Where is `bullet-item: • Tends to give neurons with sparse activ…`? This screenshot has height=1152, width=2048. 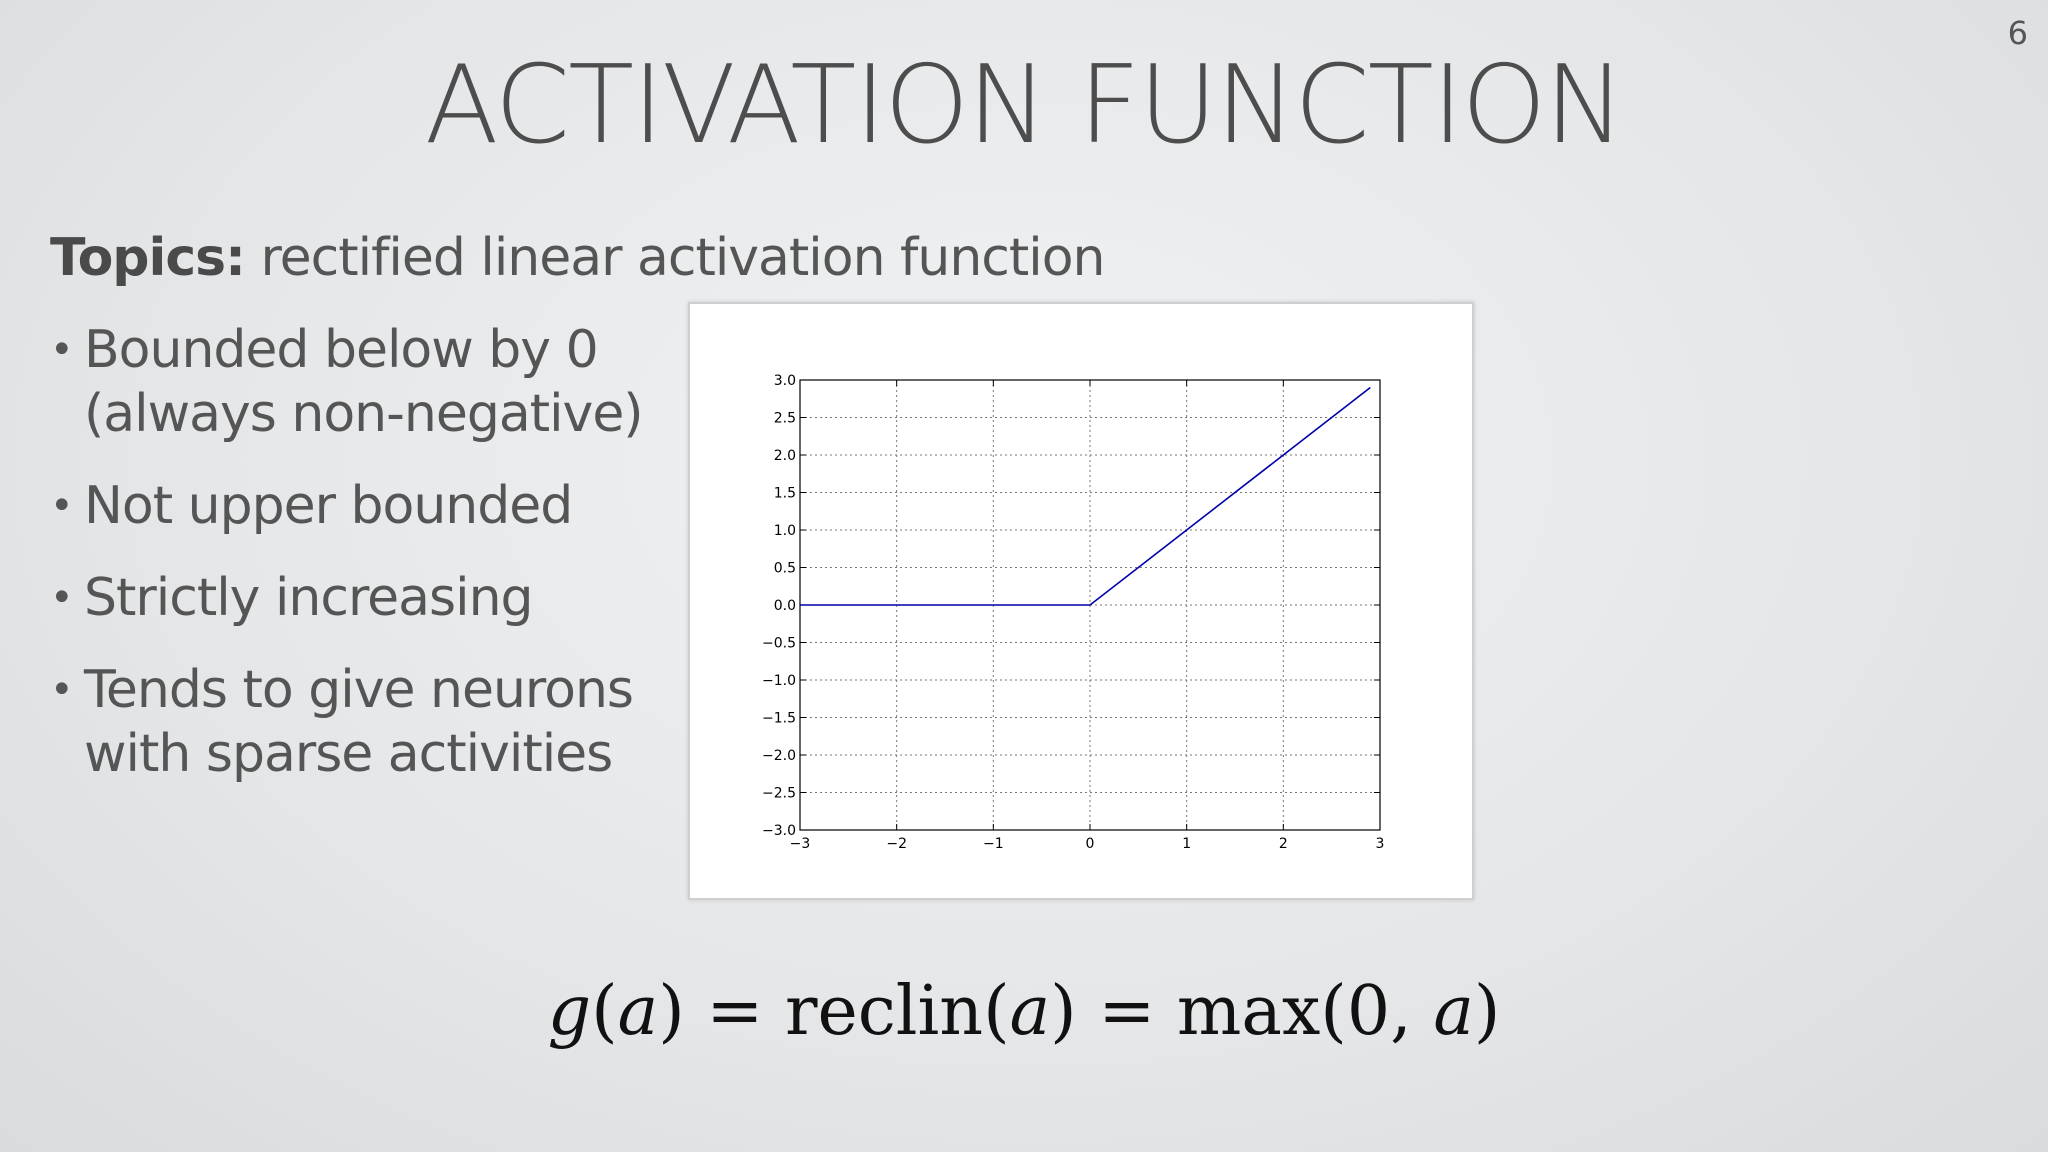 bullet-item: • Tends to give neurons with sparse activ… is located at coordinates (350, 722).